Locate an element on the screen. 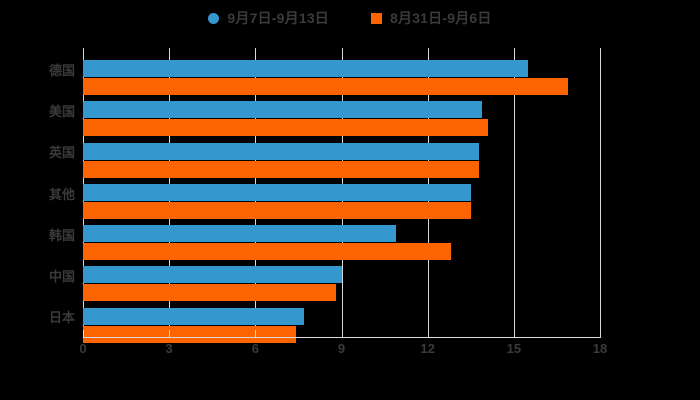 Image resolution: width=700 pixels, height=400 pixels. x-axis-tick-label: 0 is located at coordinates (83, 348).